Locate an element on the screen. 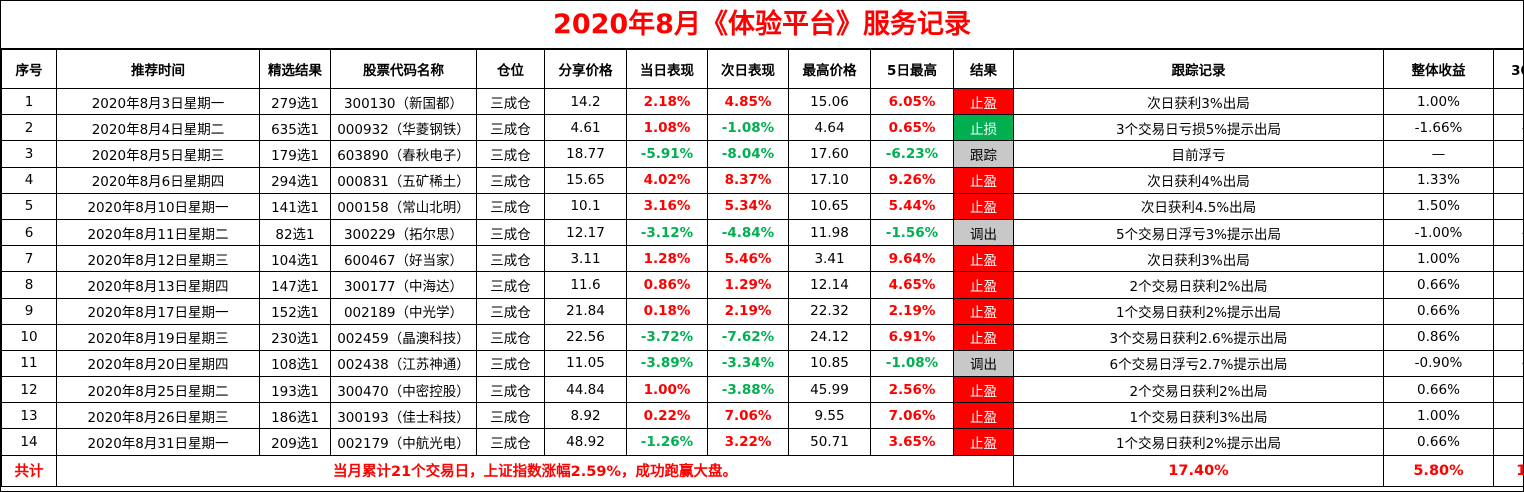 The width and height of the screenshot is (1524, 492). cell-date: 2020年8月13日星期四 is located at coordinates (158, 285).